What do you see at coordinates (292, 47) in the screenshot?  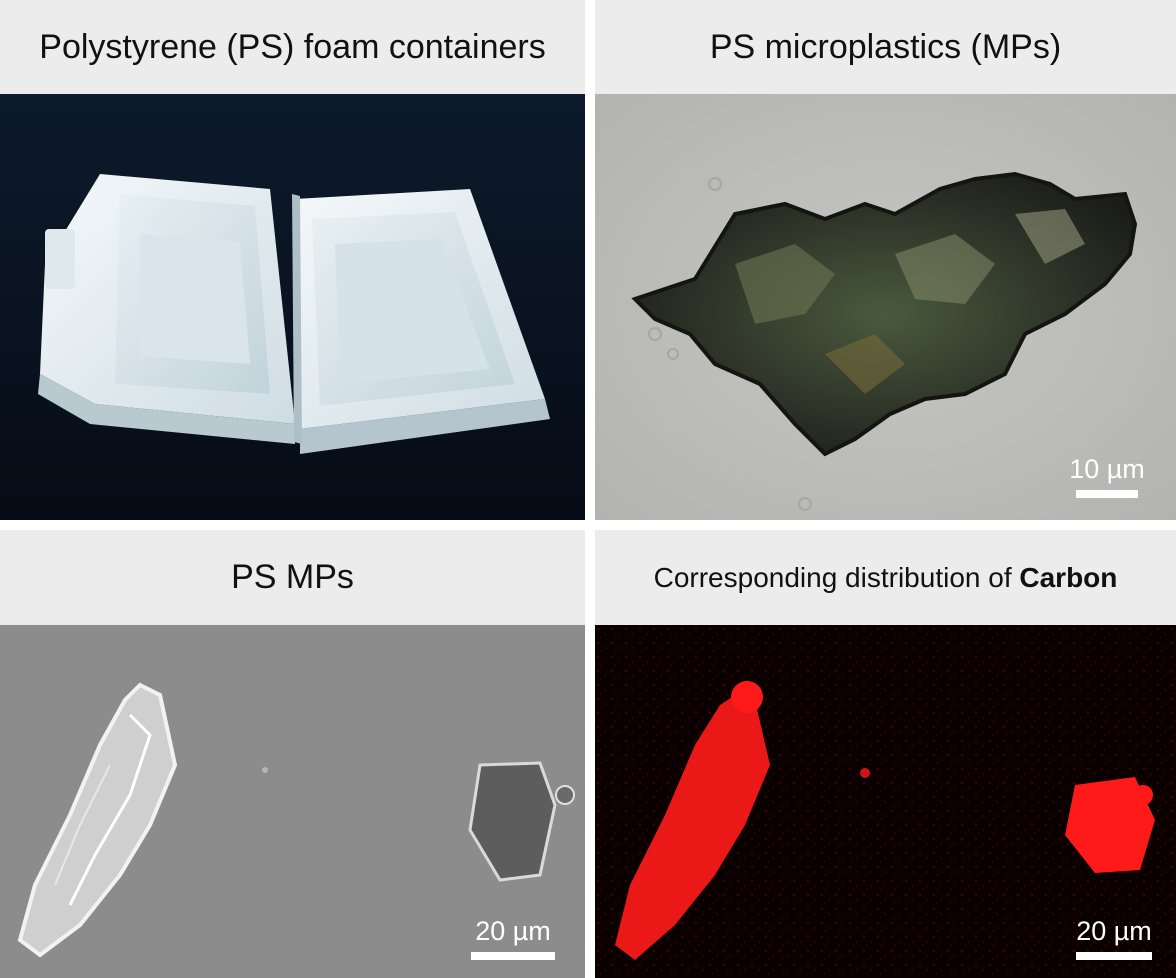 I see `panel-title: Polystyrene (PS) foam containers` at bounding box center [292, 47].